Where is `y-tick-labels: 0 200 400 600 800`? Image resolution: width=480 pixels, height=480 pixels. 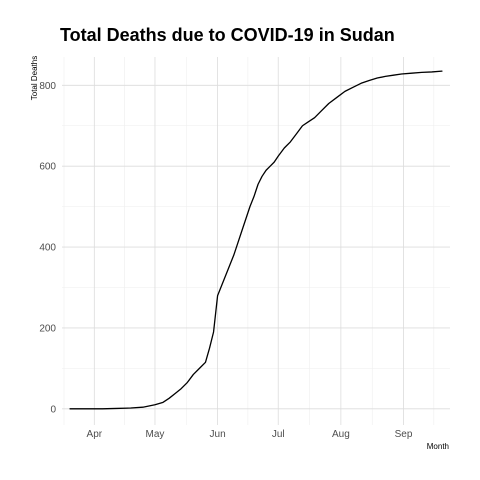
y-tick-labels: 0 200 400 600 800 is located at coordinates (47, 248).